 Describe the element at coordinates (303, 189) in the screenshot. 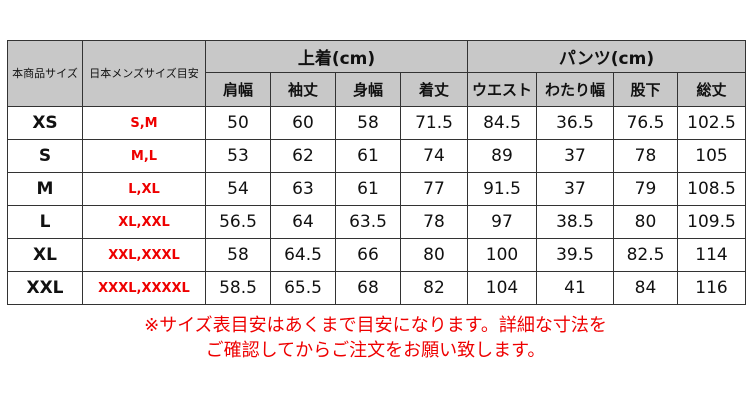

I see `value-cell: 63` at that location.